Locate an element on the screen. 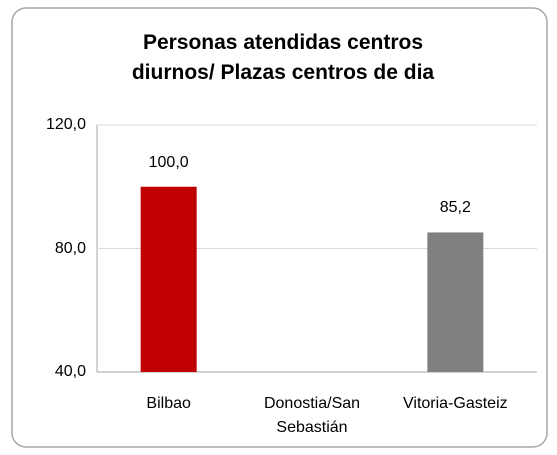 The height and width of the screenshot is (455, 557). y-tick-label: 40,0 is located at coordinates (70, 371).